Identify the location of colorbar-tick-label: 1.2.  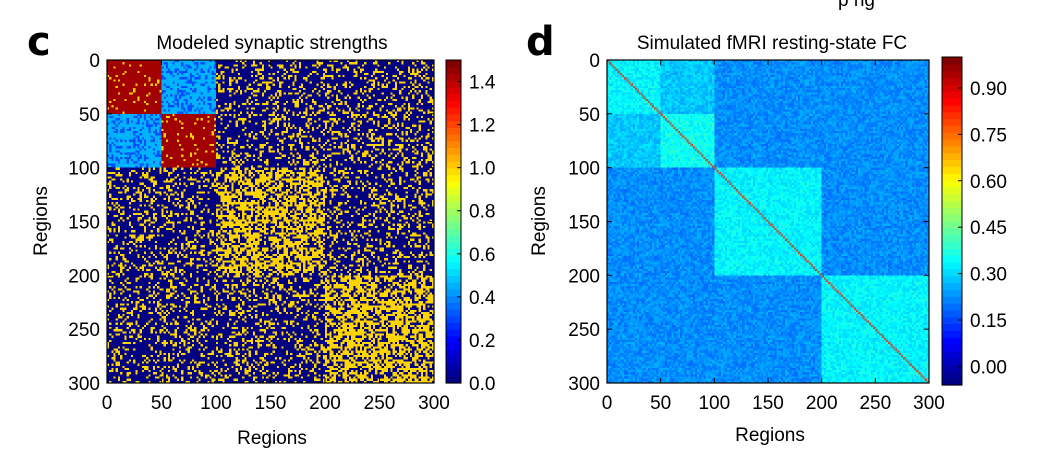
(482, 126).